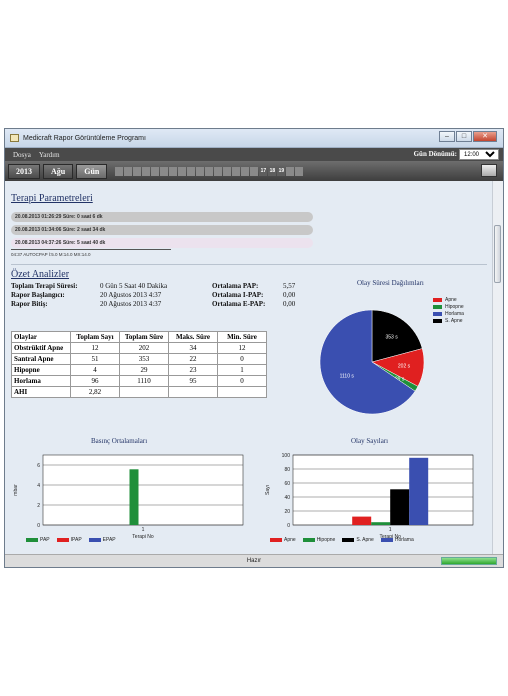 This screenshot has height=696, width=508. Describe the element at coordinates (400, 507) in the screenshot. I see `bar-s-apne` at that location.